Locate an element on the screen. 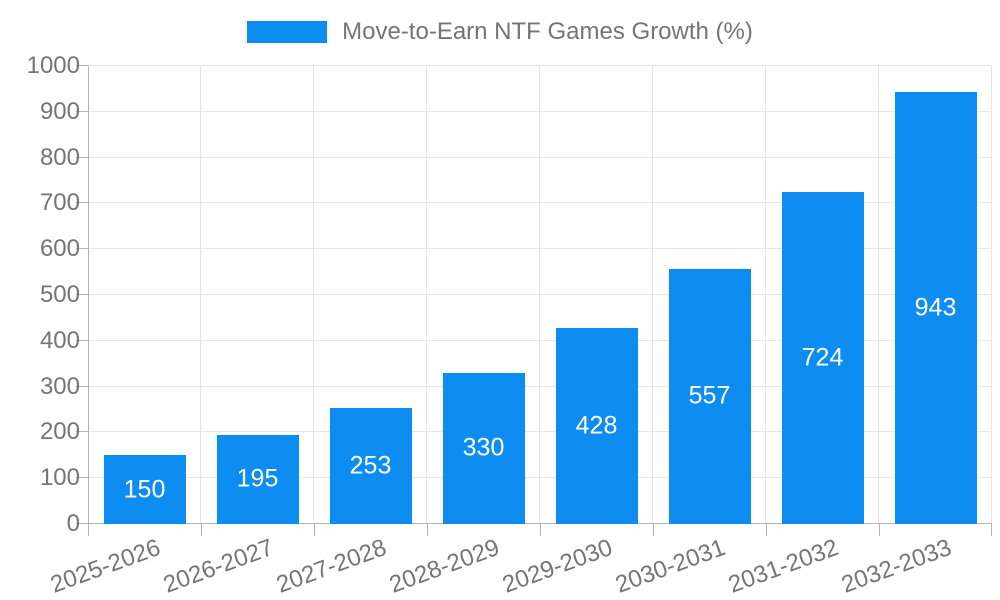 The width and height of the screenshot is (1000, 600). bar: 724 is located at coordinates (822, 358).